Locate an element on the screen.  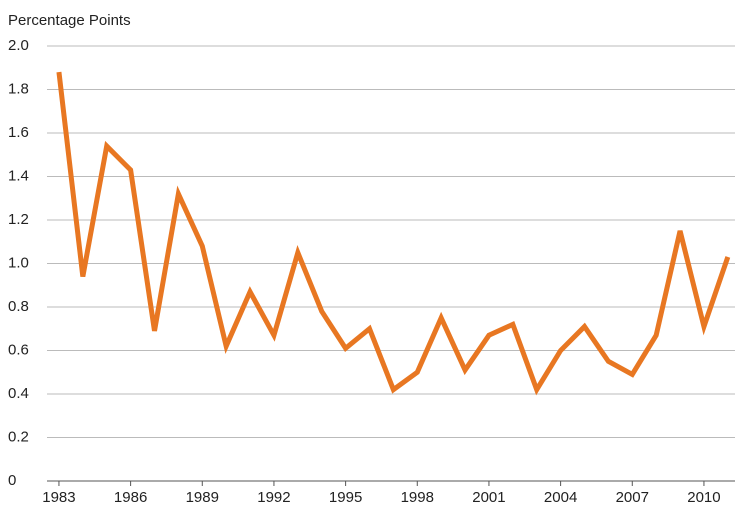
x-tick-label: 1998 is located at coordinates (417, 497).